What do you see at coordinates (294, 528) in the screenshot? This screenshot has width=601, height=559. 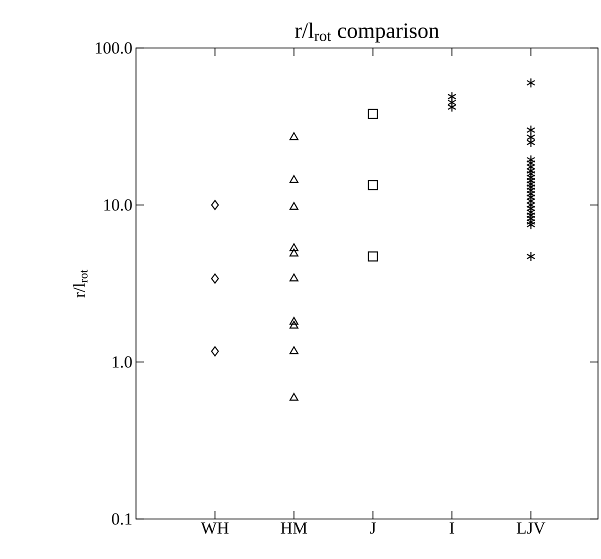 I see `x-tick-label: HM` at bounding box center [294, 528].